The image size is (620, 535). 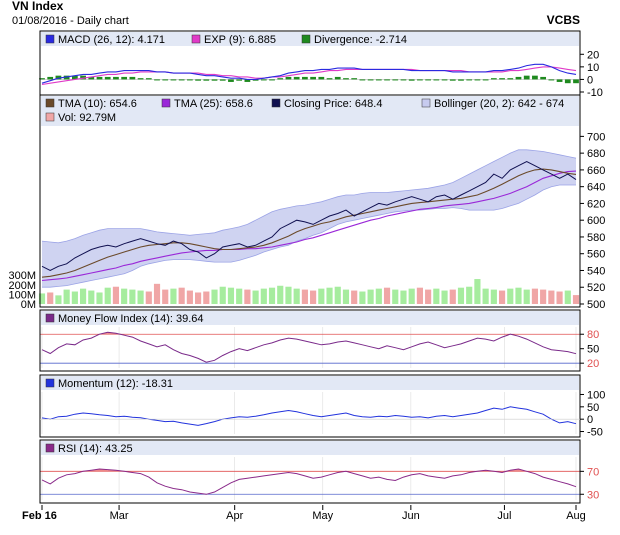 What do you see at coordinates (593, 350) in the screenshot?
I see `mfi-ytick-label-1: 50` at bounding box center [593, 350].